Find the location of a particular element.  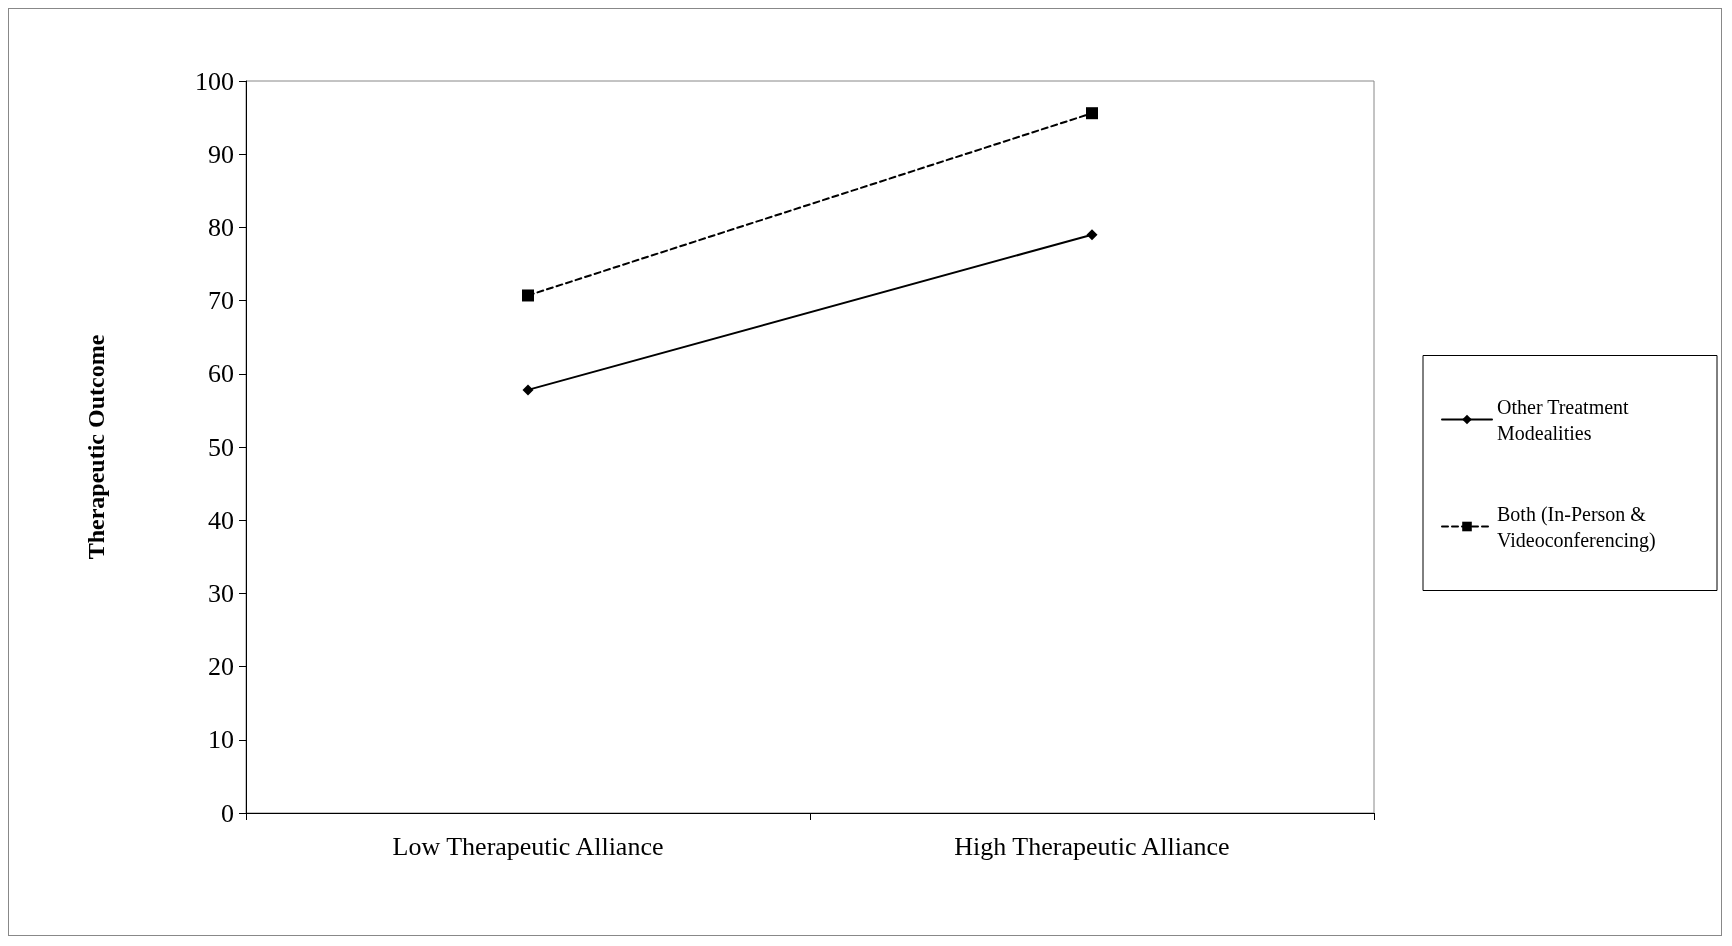

y-tick-label: 10 is located at coordinates (221, 740).